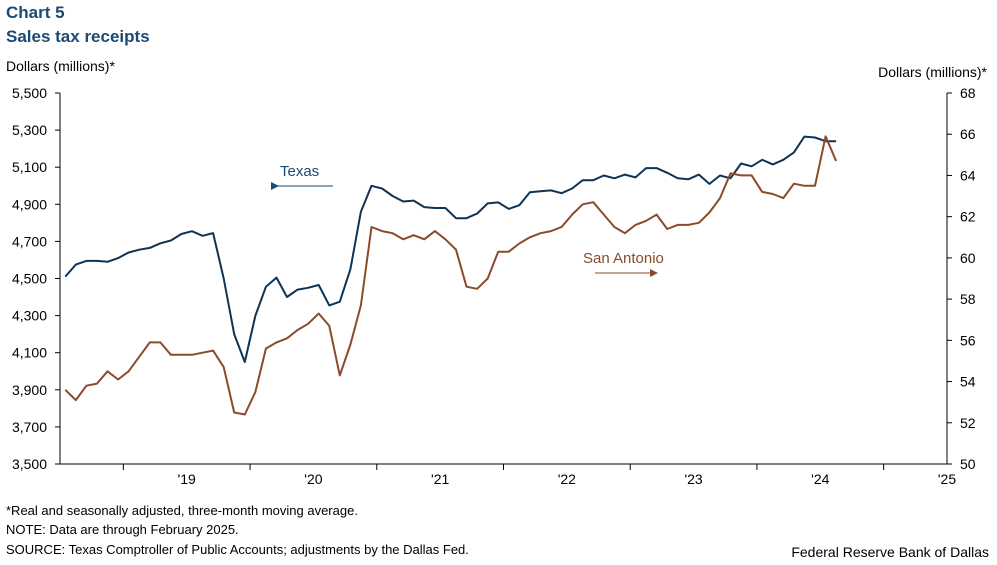  Describe the element at coordinates (187, 479) in the screenshot. I see `x-tick-label: '19` at that location.